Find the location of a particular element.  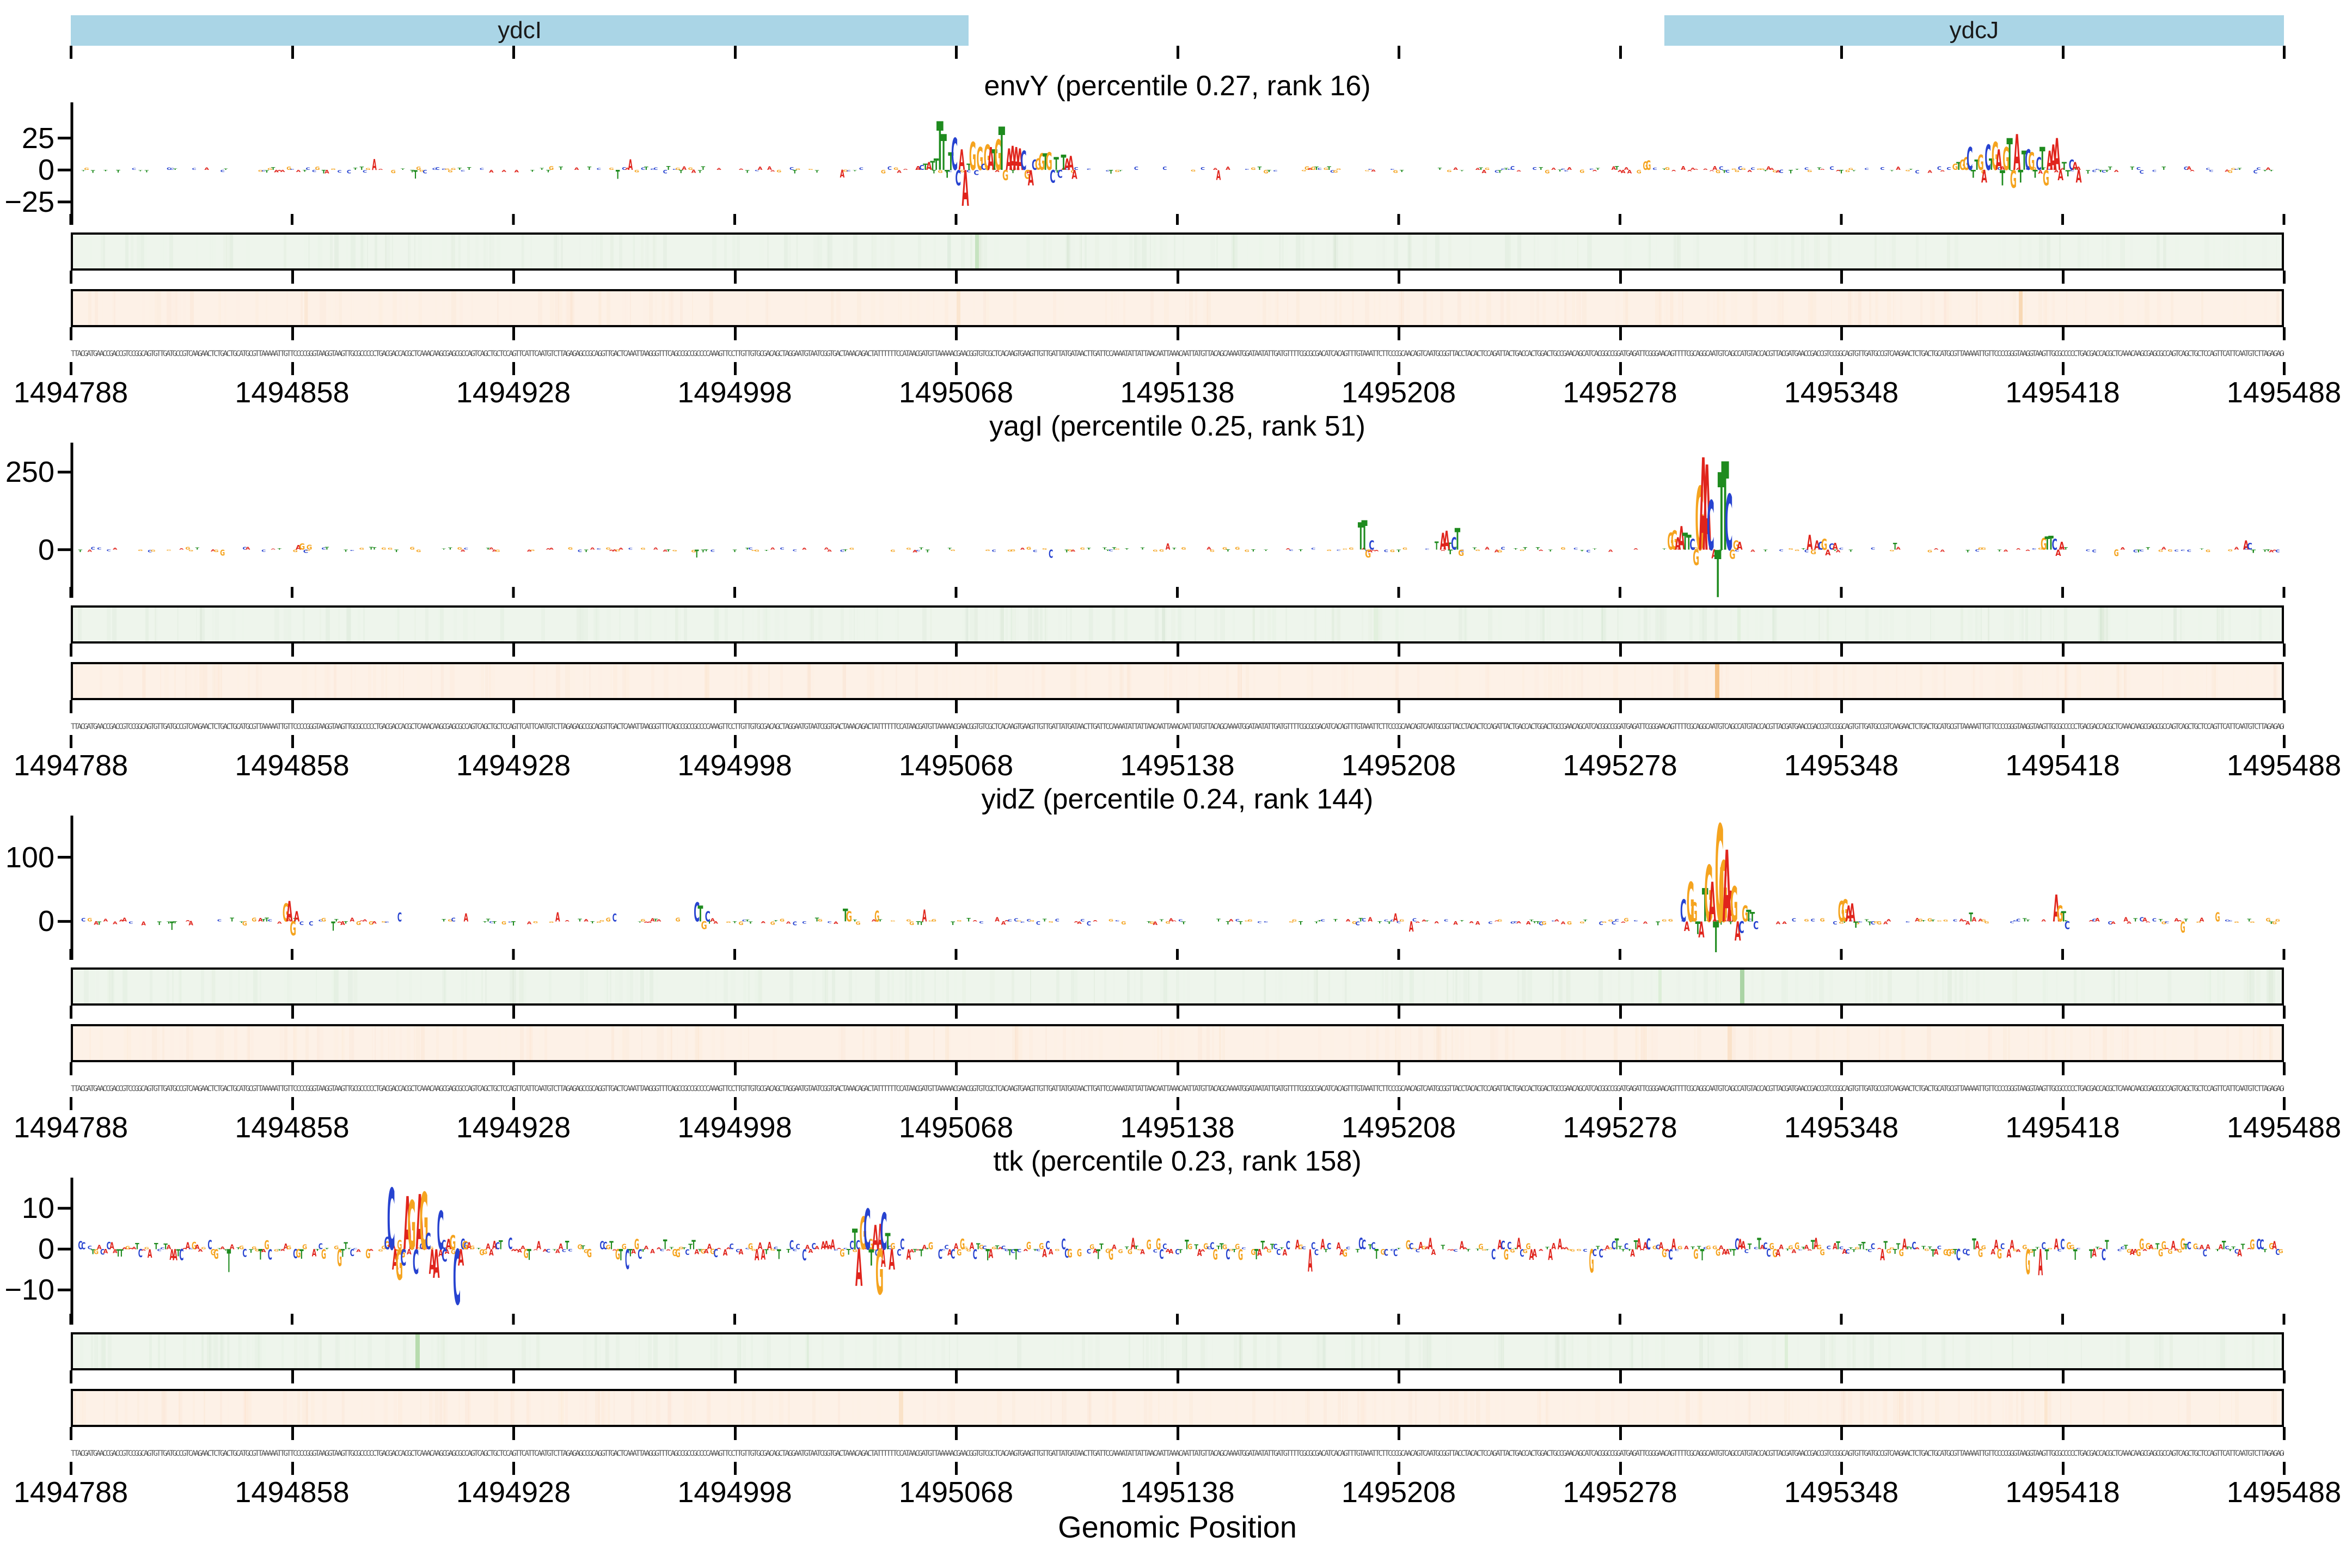

heat-highlight is located at coordinates (1742, 986).